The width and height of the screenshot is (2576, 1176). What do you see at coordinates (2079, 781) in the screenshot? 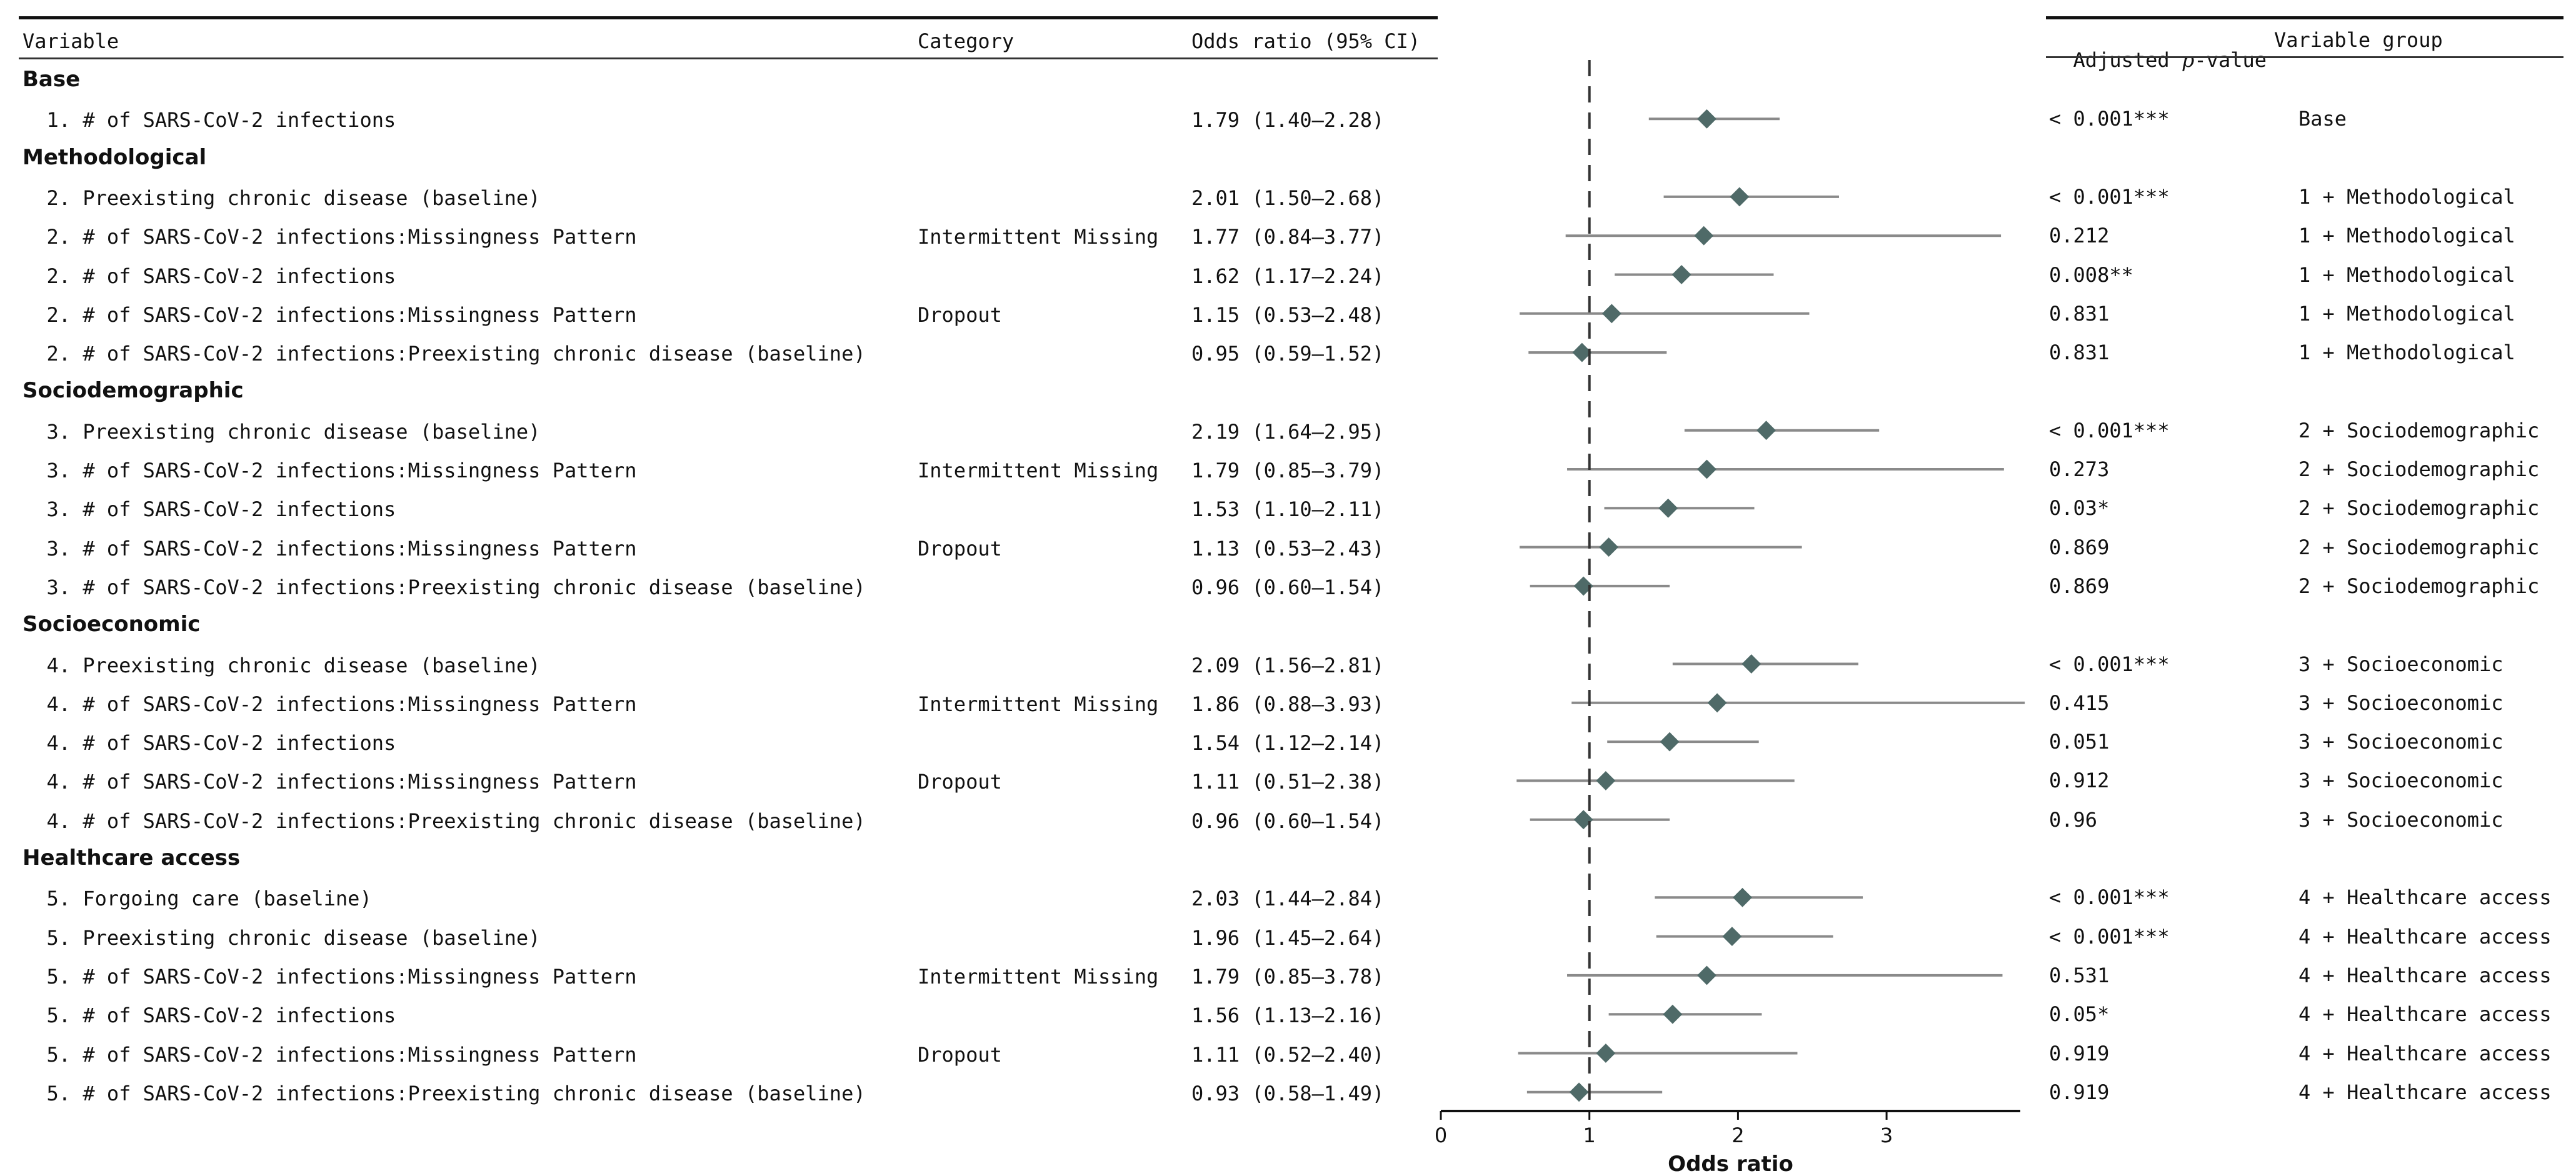
I see `row-pvalue: 0.912` at bounding box center [2079, 781].